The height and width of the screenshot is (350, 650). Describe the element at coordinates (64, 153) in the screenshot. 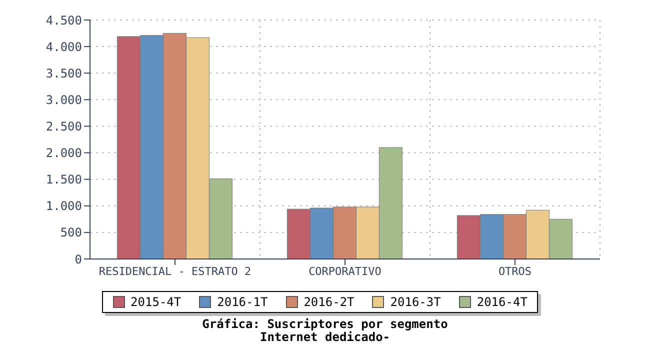

I see `y-tick-label: 2.000` at that location.